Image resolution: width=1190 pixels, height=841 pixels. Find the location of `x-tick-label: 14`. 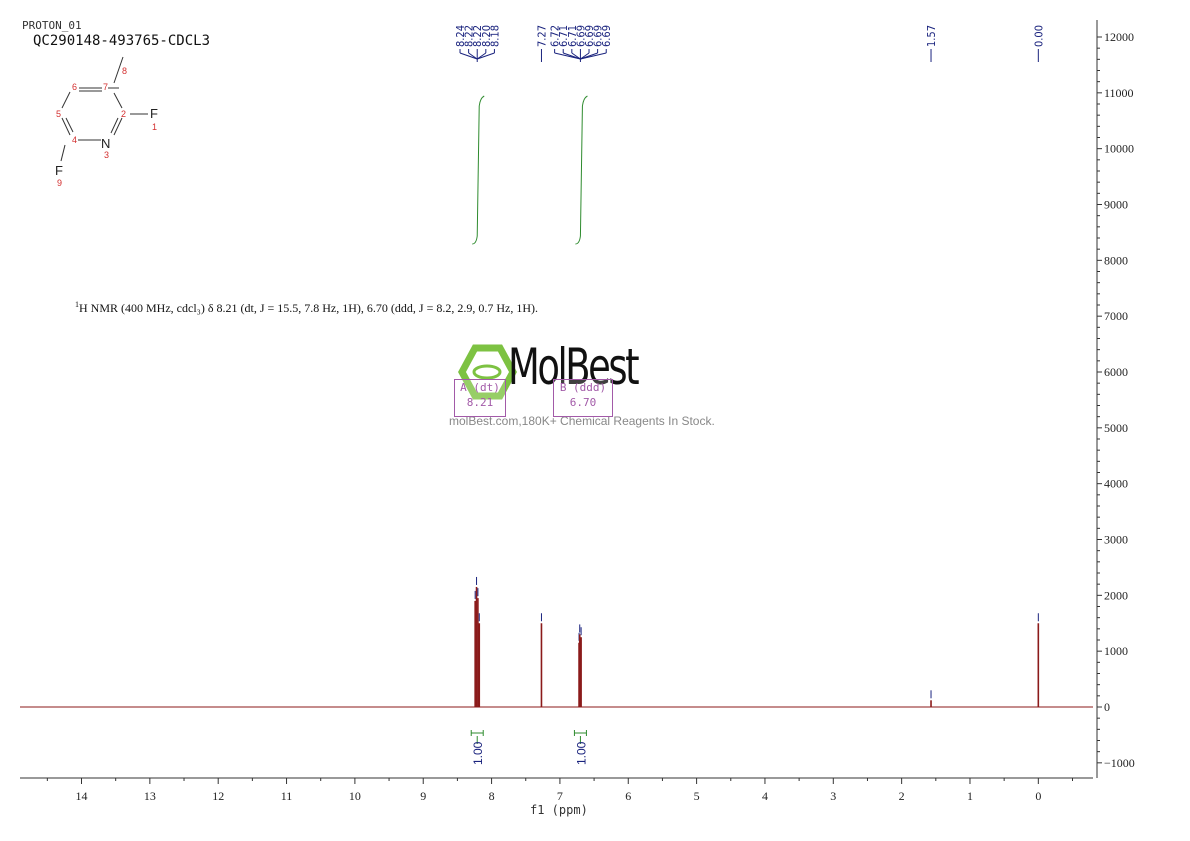

x-tick-label: 14 is located at coordinates (82, 796).